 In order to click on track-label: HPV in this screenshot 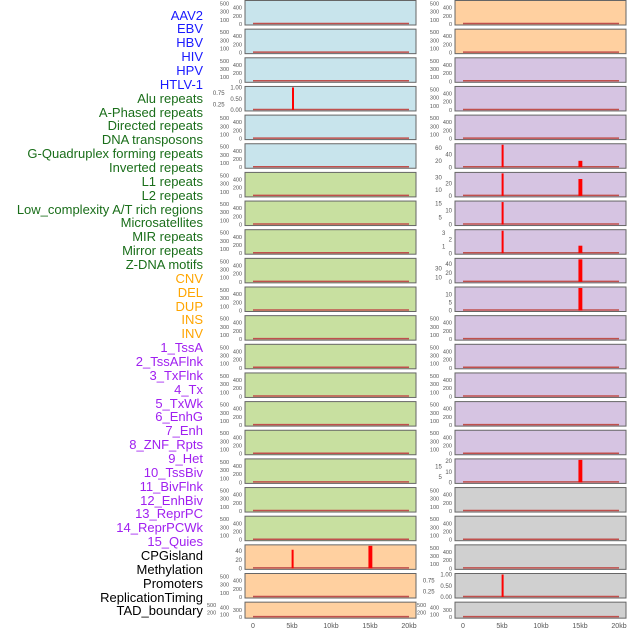, I will do `click(189, 70)`.